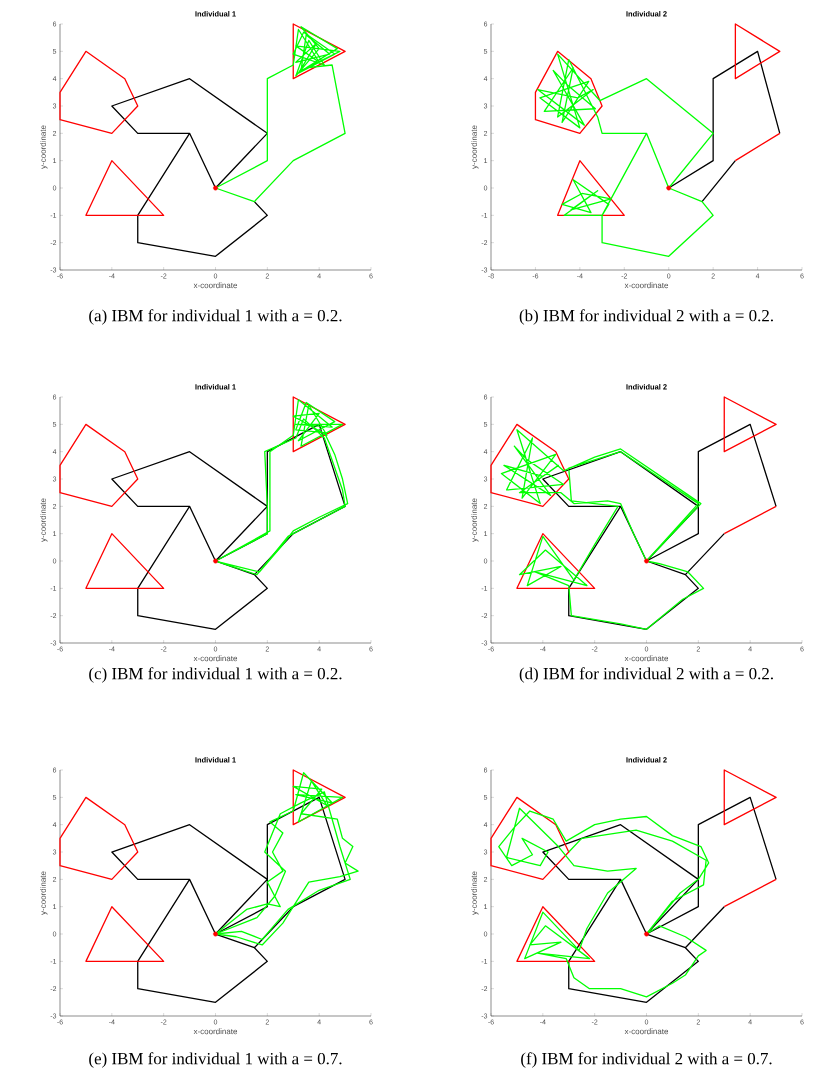  I want to click on text: (d) IBM for individual 2 with a = 0.2., so click(646, 675).